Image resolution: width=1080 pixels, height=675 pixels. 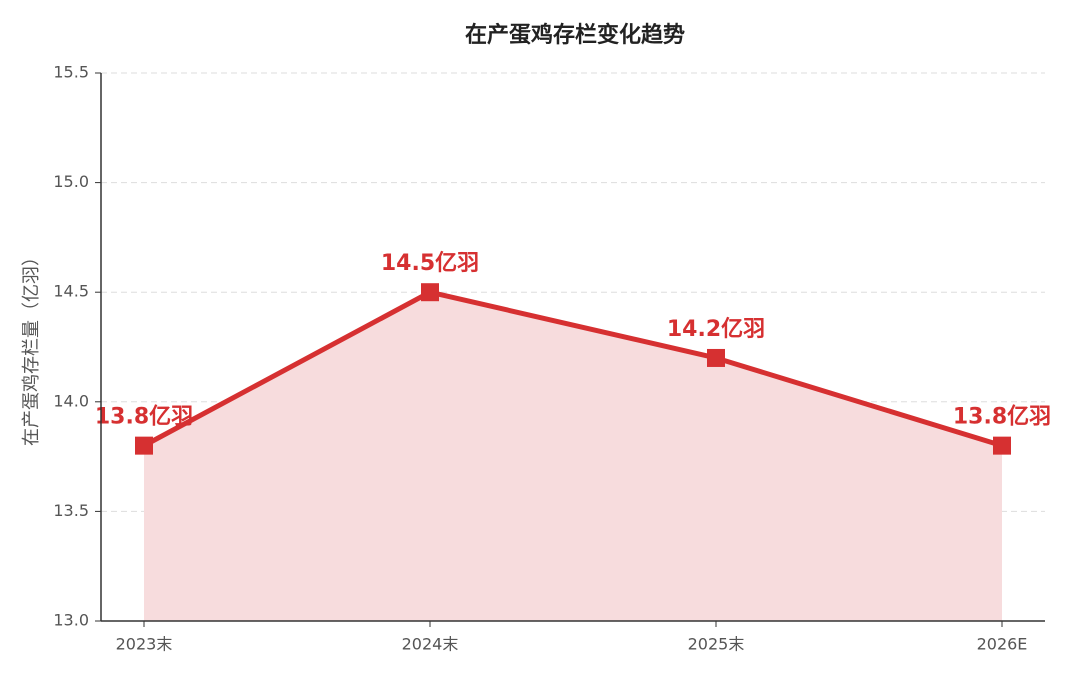 What do you see at coordinates (430, 644) in the screenshot?
I see `x-tick-label: 2024末` at bounding box center [430, 644].